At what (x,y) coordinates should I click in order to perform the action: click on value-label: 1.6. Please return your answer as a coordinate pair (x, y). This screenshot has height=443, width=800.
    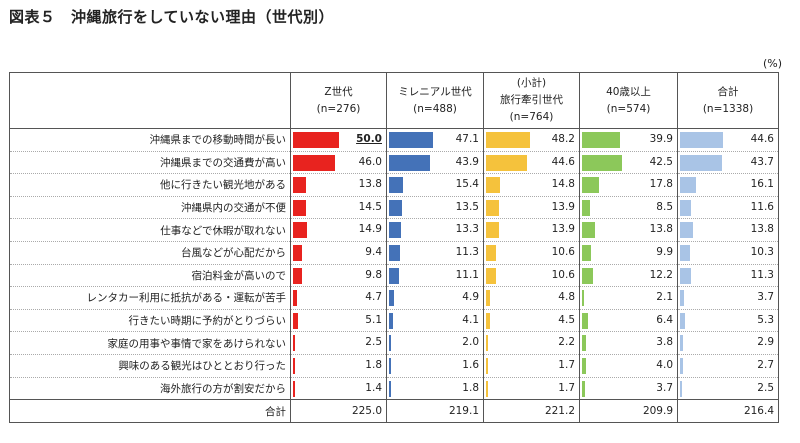
    Looking at the image, I should click on (470, 364).